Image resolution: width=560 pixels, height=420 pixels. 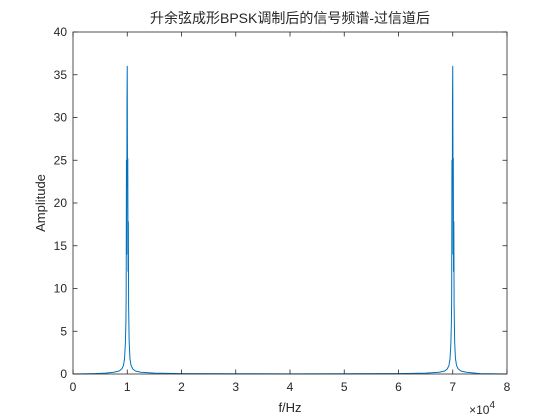 I want to click on x-exponent-base: ×10, so click(x=479, y=410).